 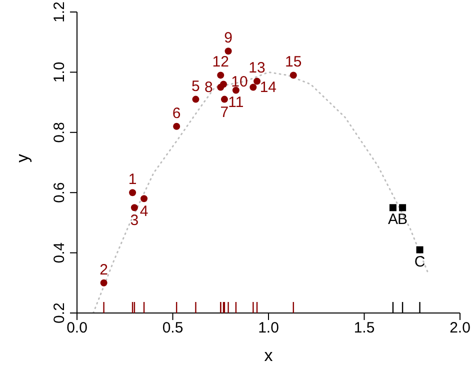 I want to click on y-tick-label: 0.4, so click(x=59, y=253).